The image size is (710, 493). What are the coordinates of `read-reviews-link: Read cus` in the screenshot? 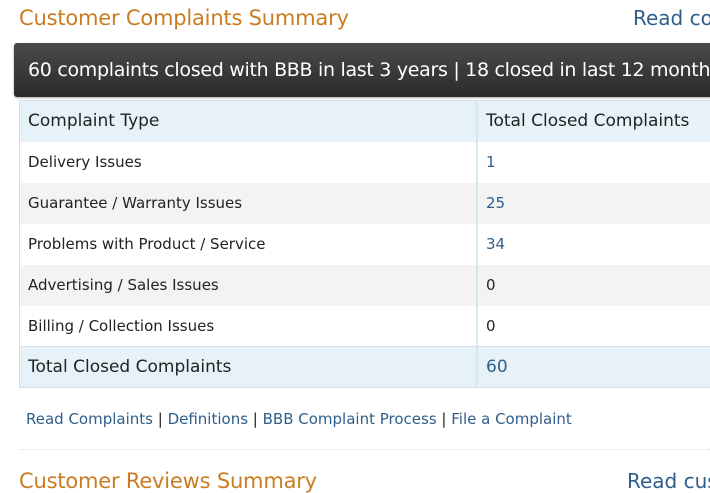 It's located at (668, 481).